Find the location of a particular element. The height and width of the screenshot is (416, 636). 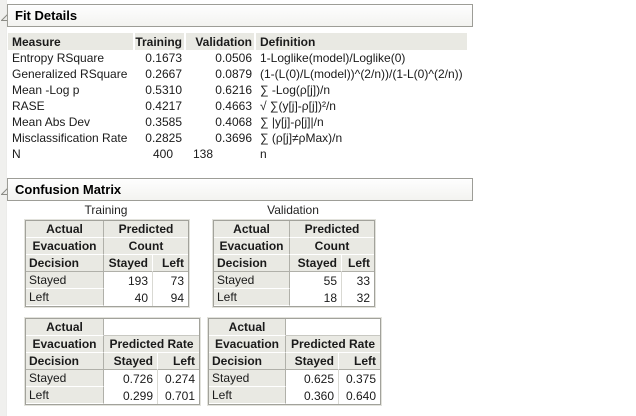

fit-details-panel-header: Fit Details is located at coordinates (240, 15).